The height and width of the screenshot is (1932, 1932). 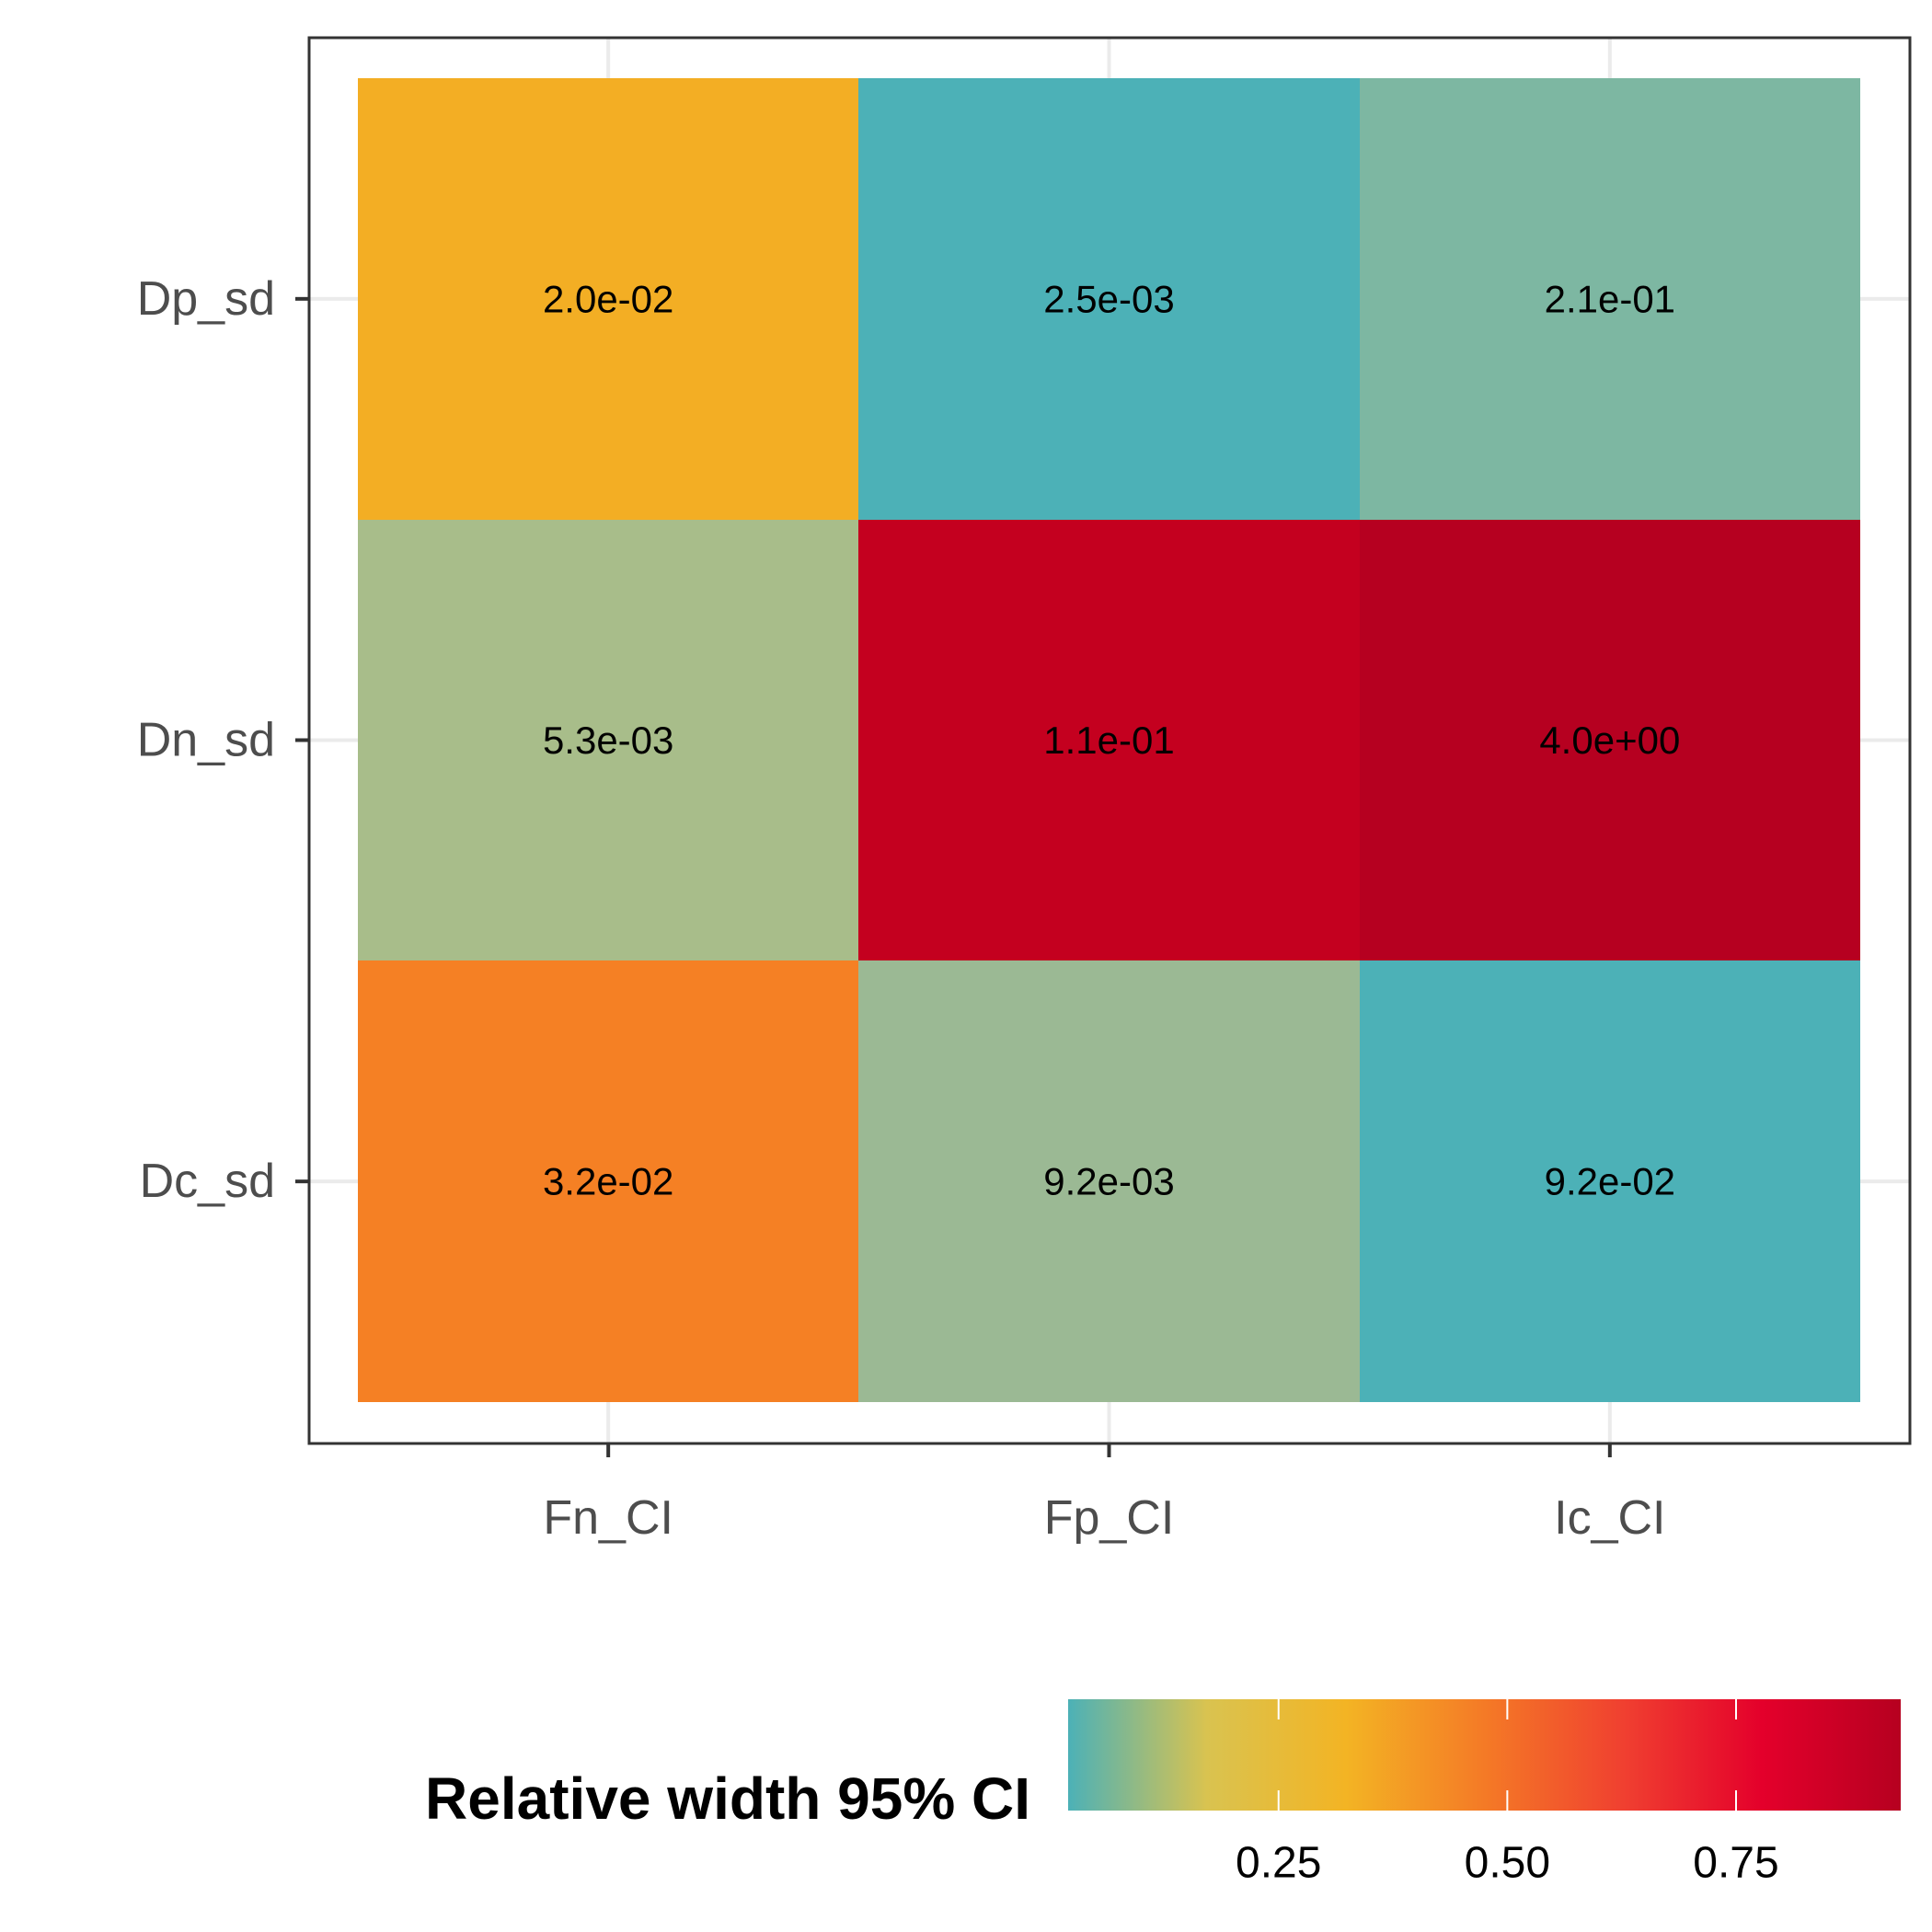 I want to click on heatmap-cell-dp-sd-fn-ci, so click(x=608, y=299).